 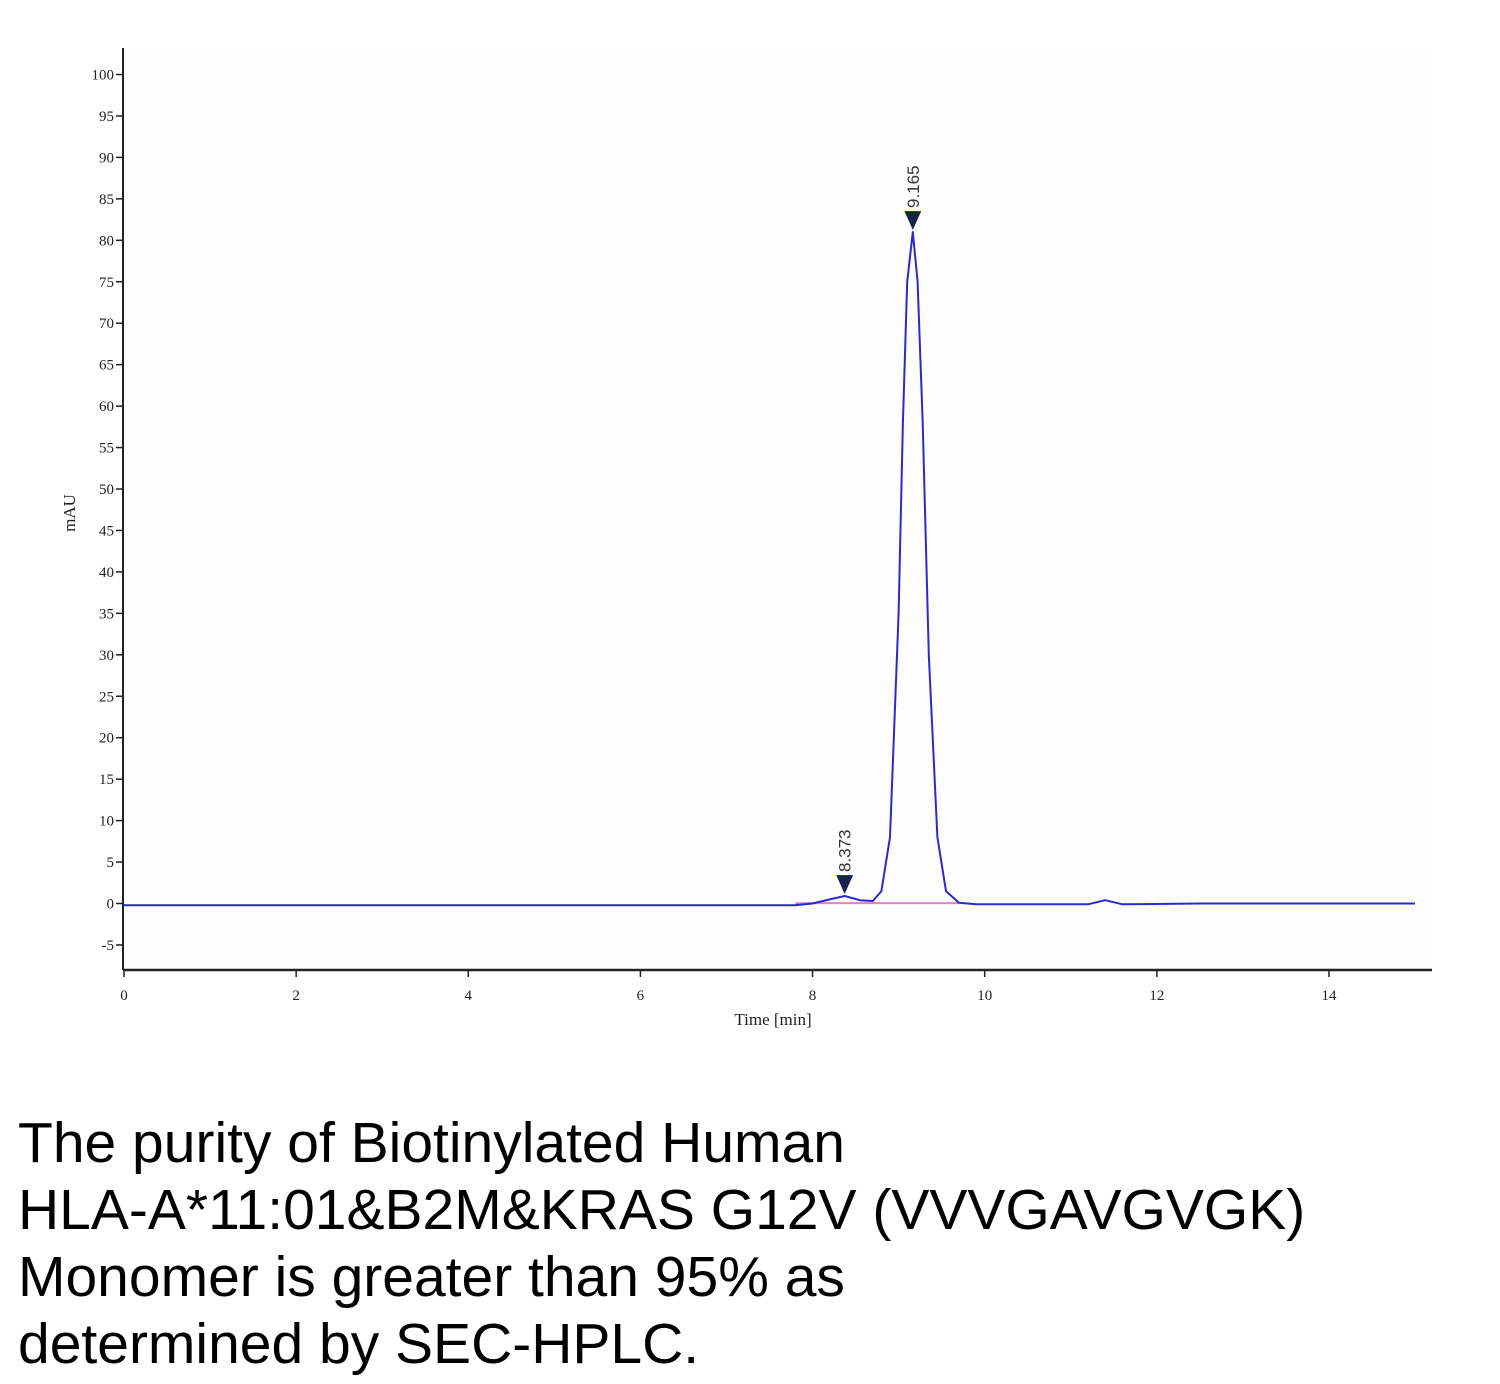 What do you see at coordinates (913, 186) in the screenshot?
I see `peak-label: 9.165` at bounding box center [913, 186].